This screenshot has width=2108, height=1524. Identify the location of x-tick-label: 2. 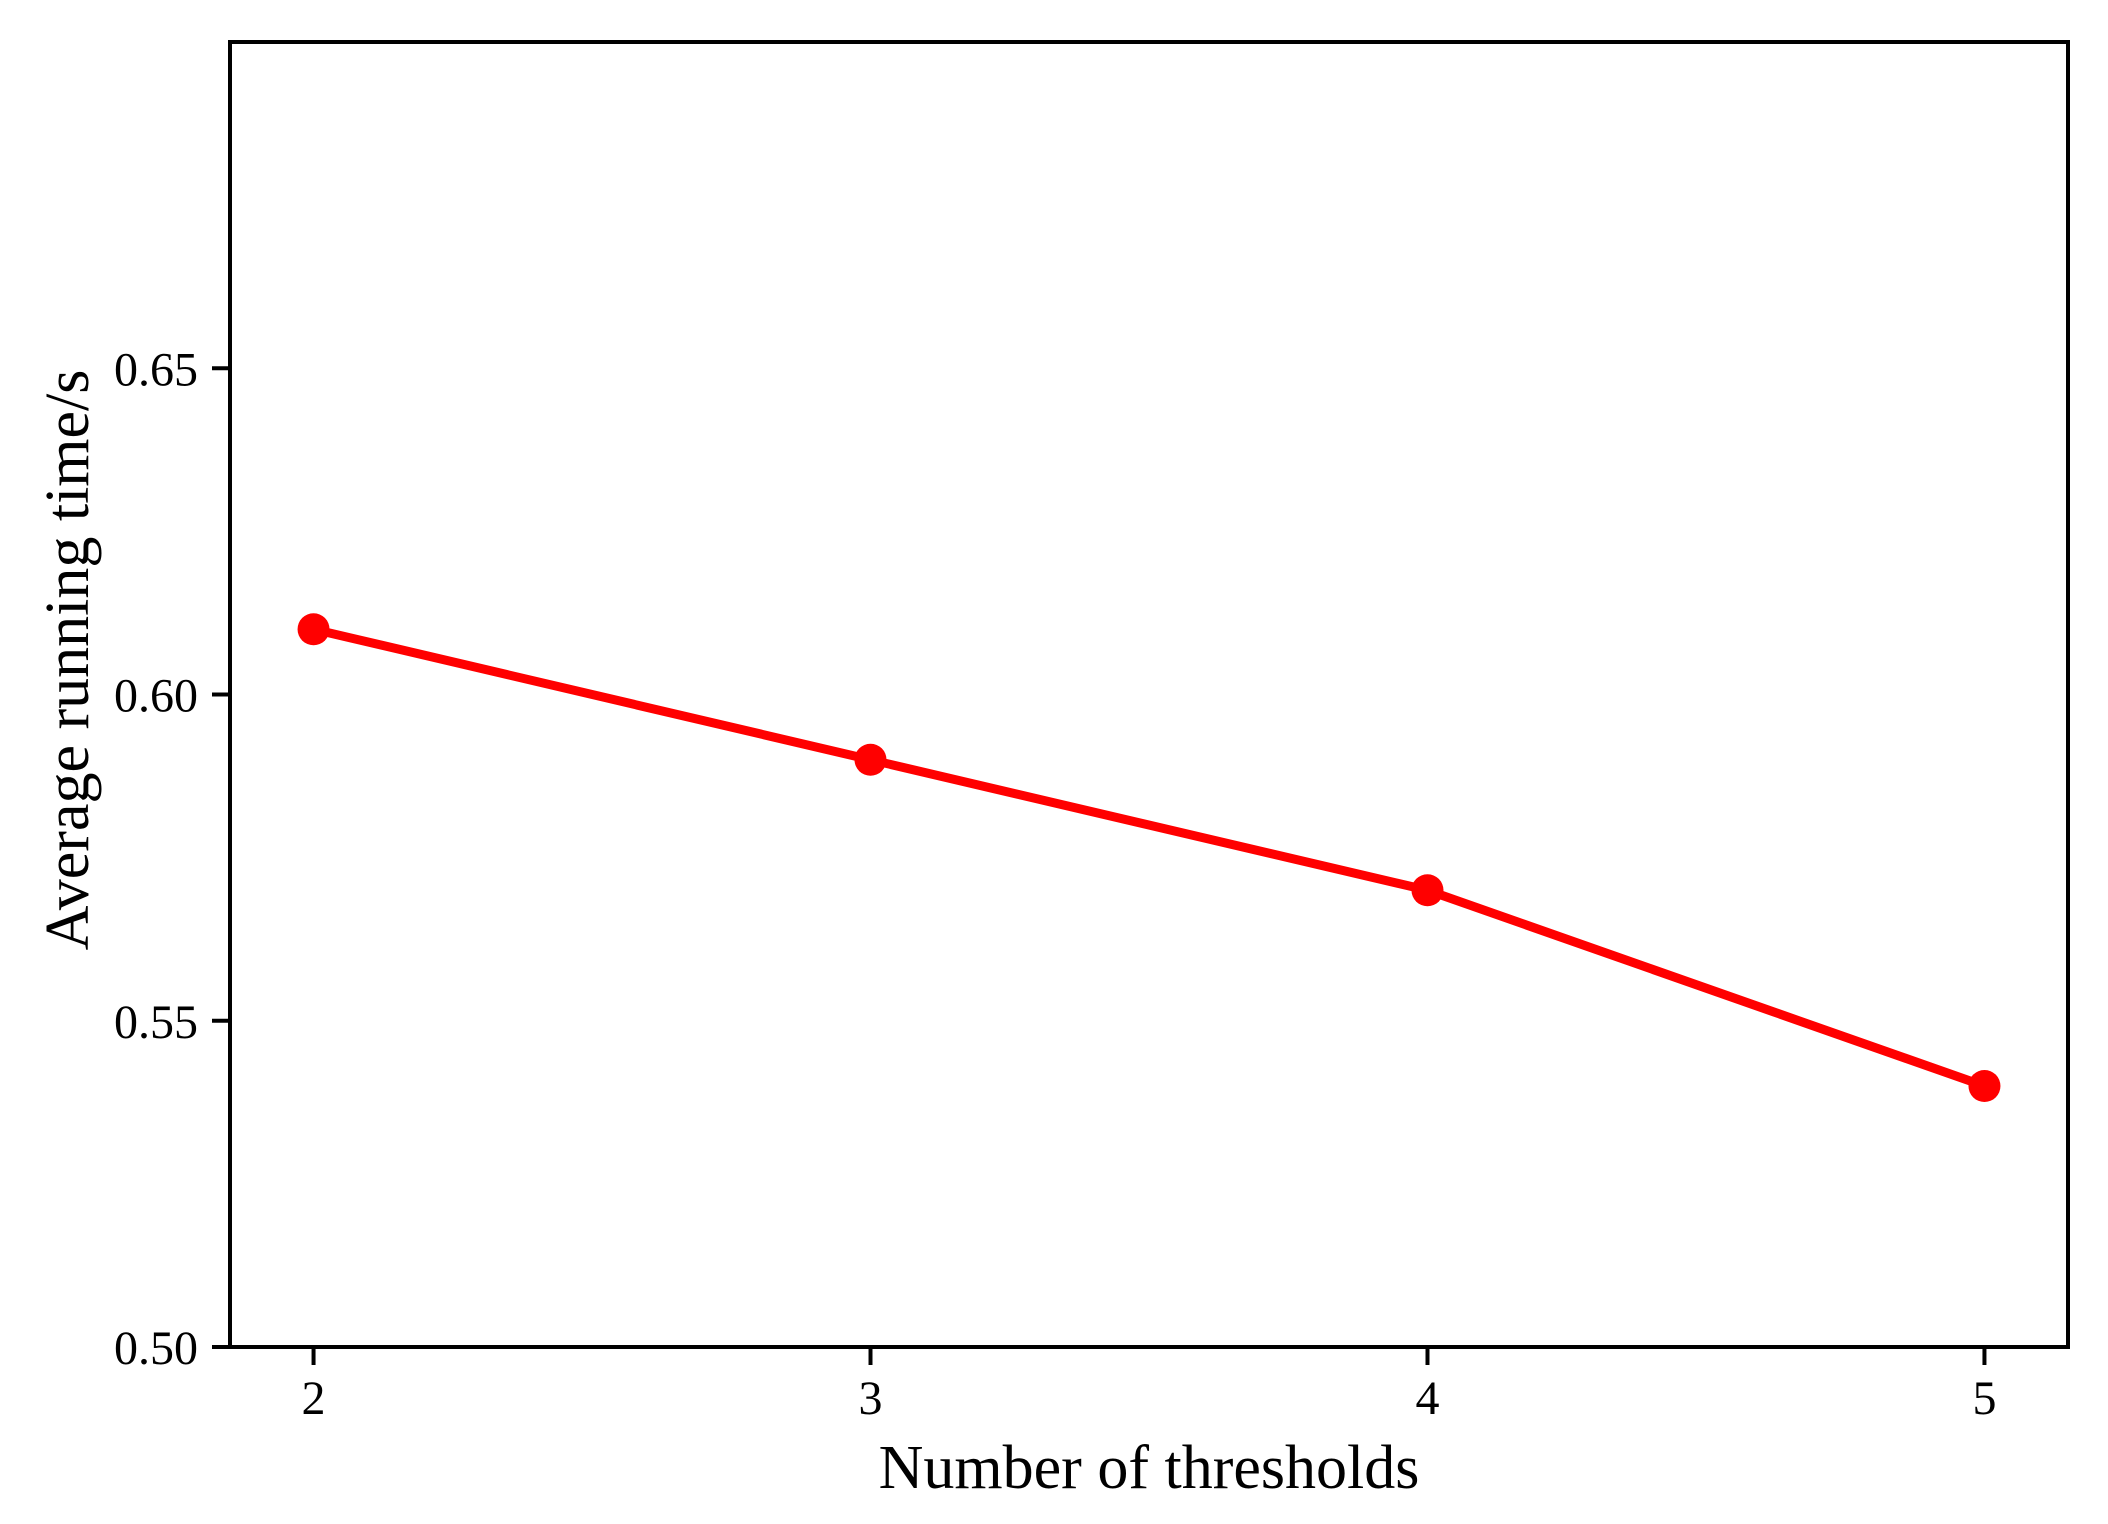
(314, 1398).